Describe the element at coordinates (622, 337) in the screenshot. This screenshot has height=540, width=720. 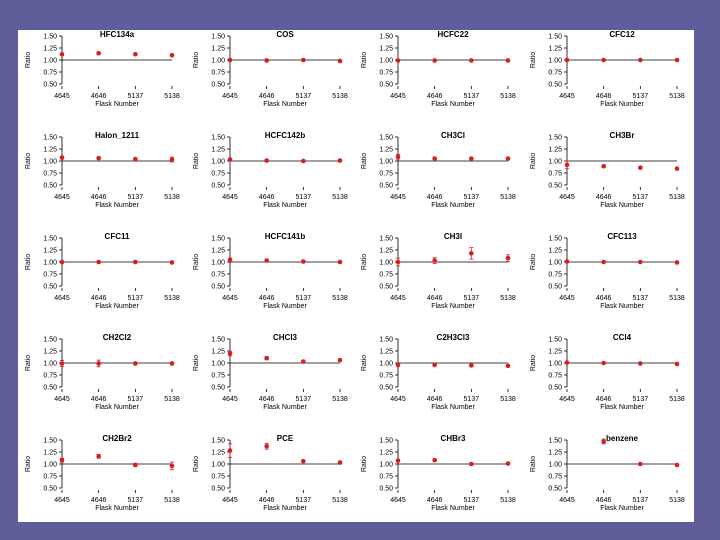
I see `chart-title: CCl4` at that location.